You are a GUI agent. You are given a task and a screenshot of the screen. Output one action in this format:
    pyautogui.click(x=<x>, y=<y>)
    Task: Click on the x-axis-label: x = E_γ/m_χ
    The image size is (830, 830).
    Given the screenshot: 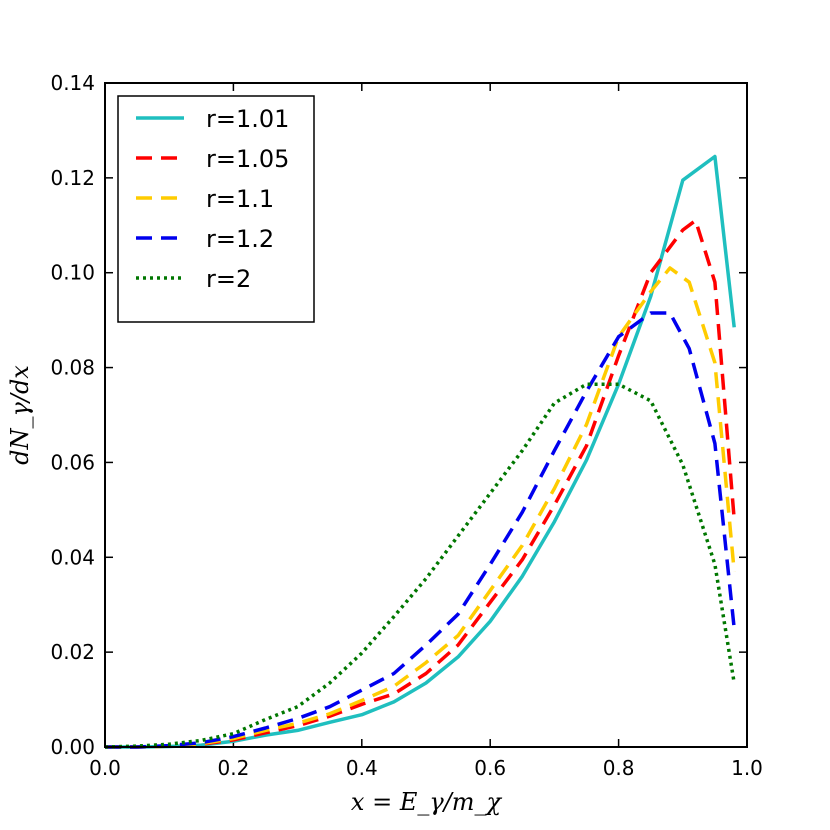 What is the action you would take?
    pyautogui.click(x=427, y=802)
    